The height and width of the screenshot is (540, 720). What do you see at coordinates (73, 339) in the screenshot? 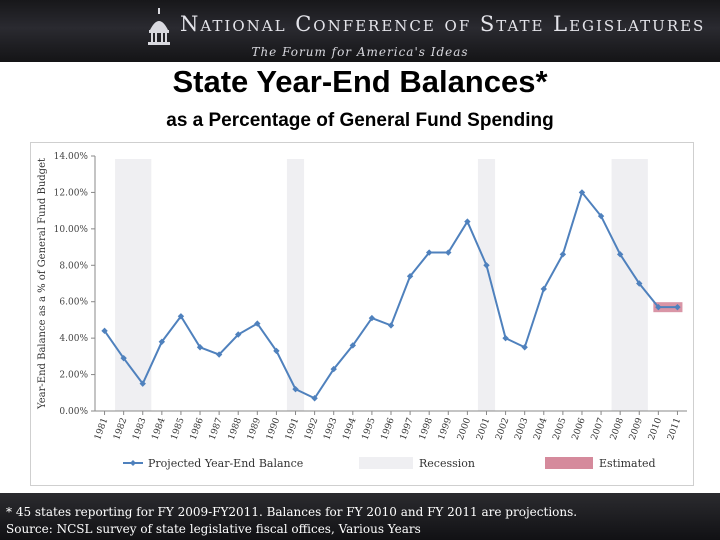
I see `y-tick-label: 4.00%` at bounding box center [73, 339].